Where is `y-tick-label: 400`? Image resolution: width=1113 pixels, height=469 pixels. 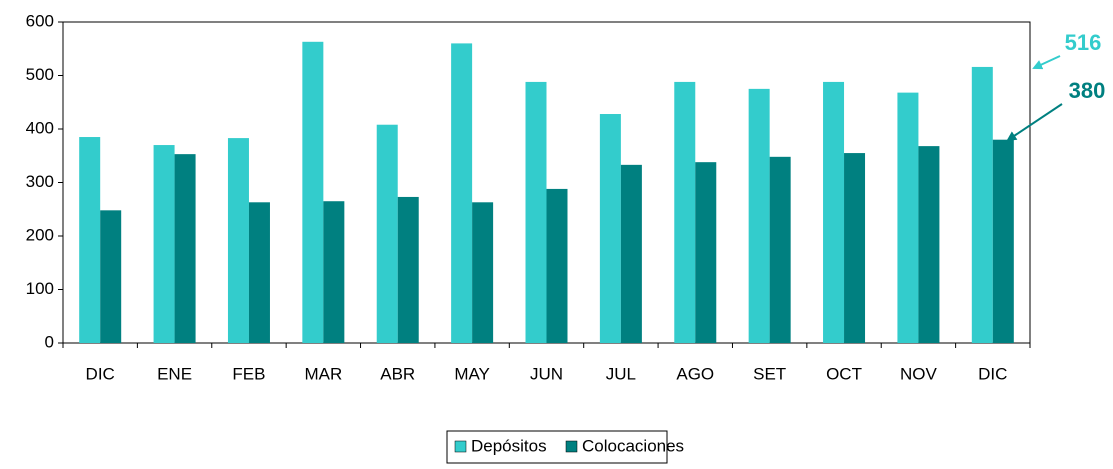 y-tick-label: 400 is located at coordinates (40, 127).